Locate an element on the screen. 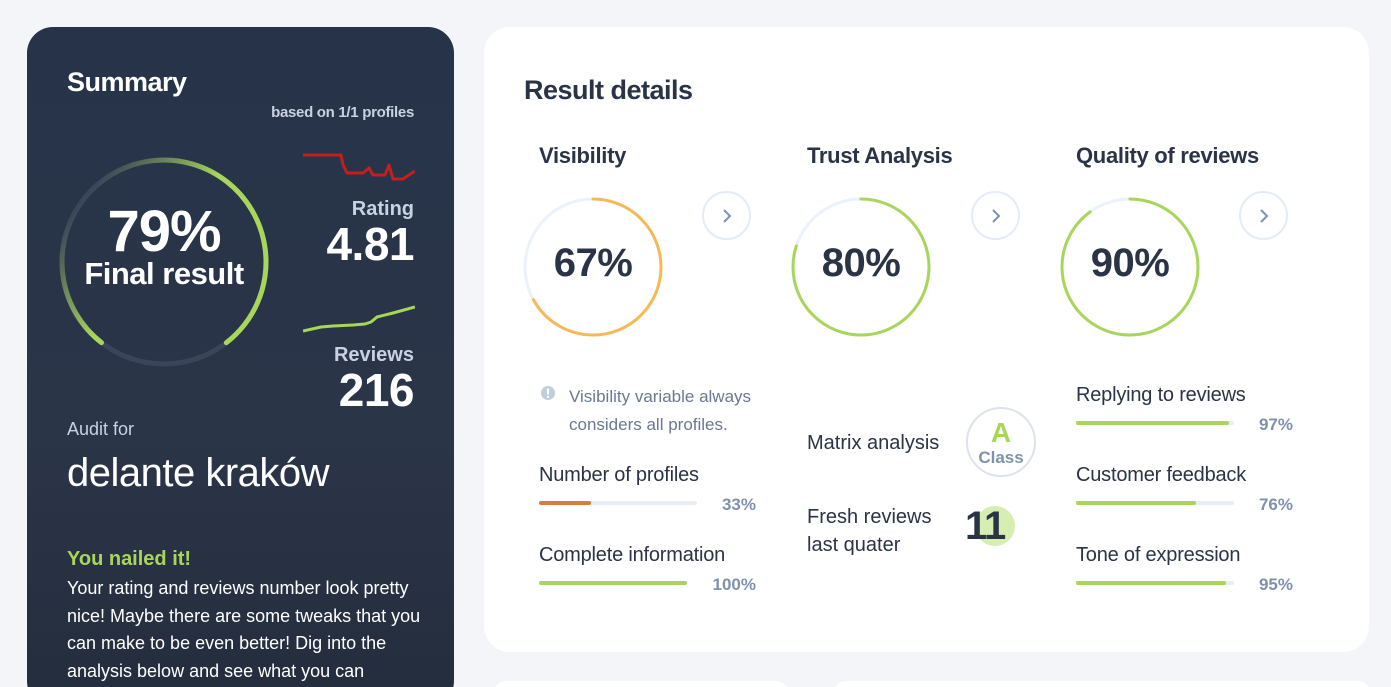  metric-replying-to-reviews-label: Replying to reviews is located at coordinates (1161, 395).